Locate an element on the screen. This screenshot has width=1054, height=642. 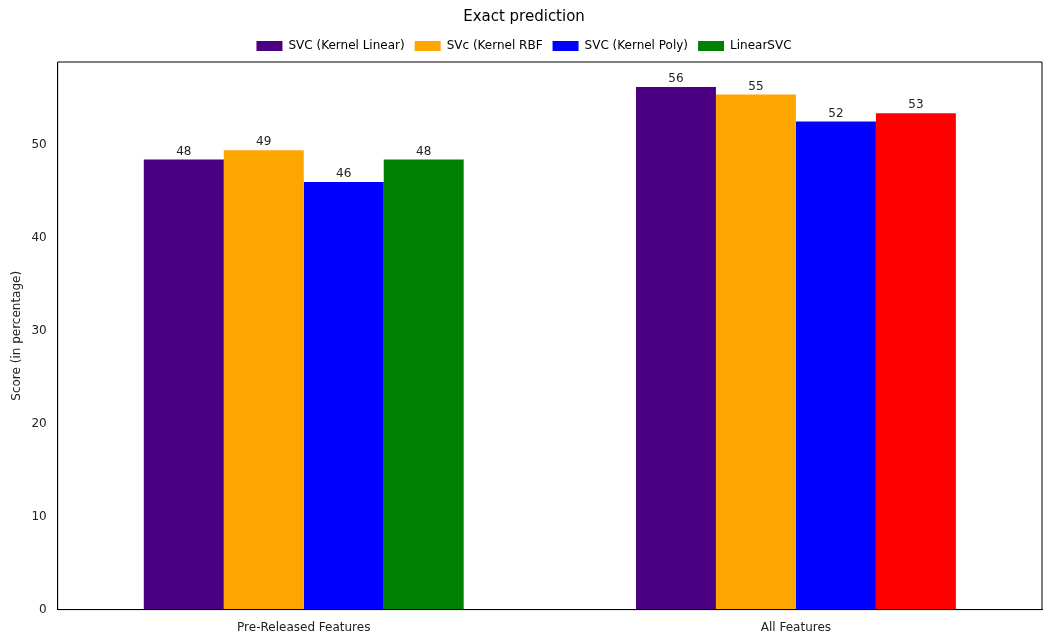
data-label: 46 is located at coordinates (344, 173).